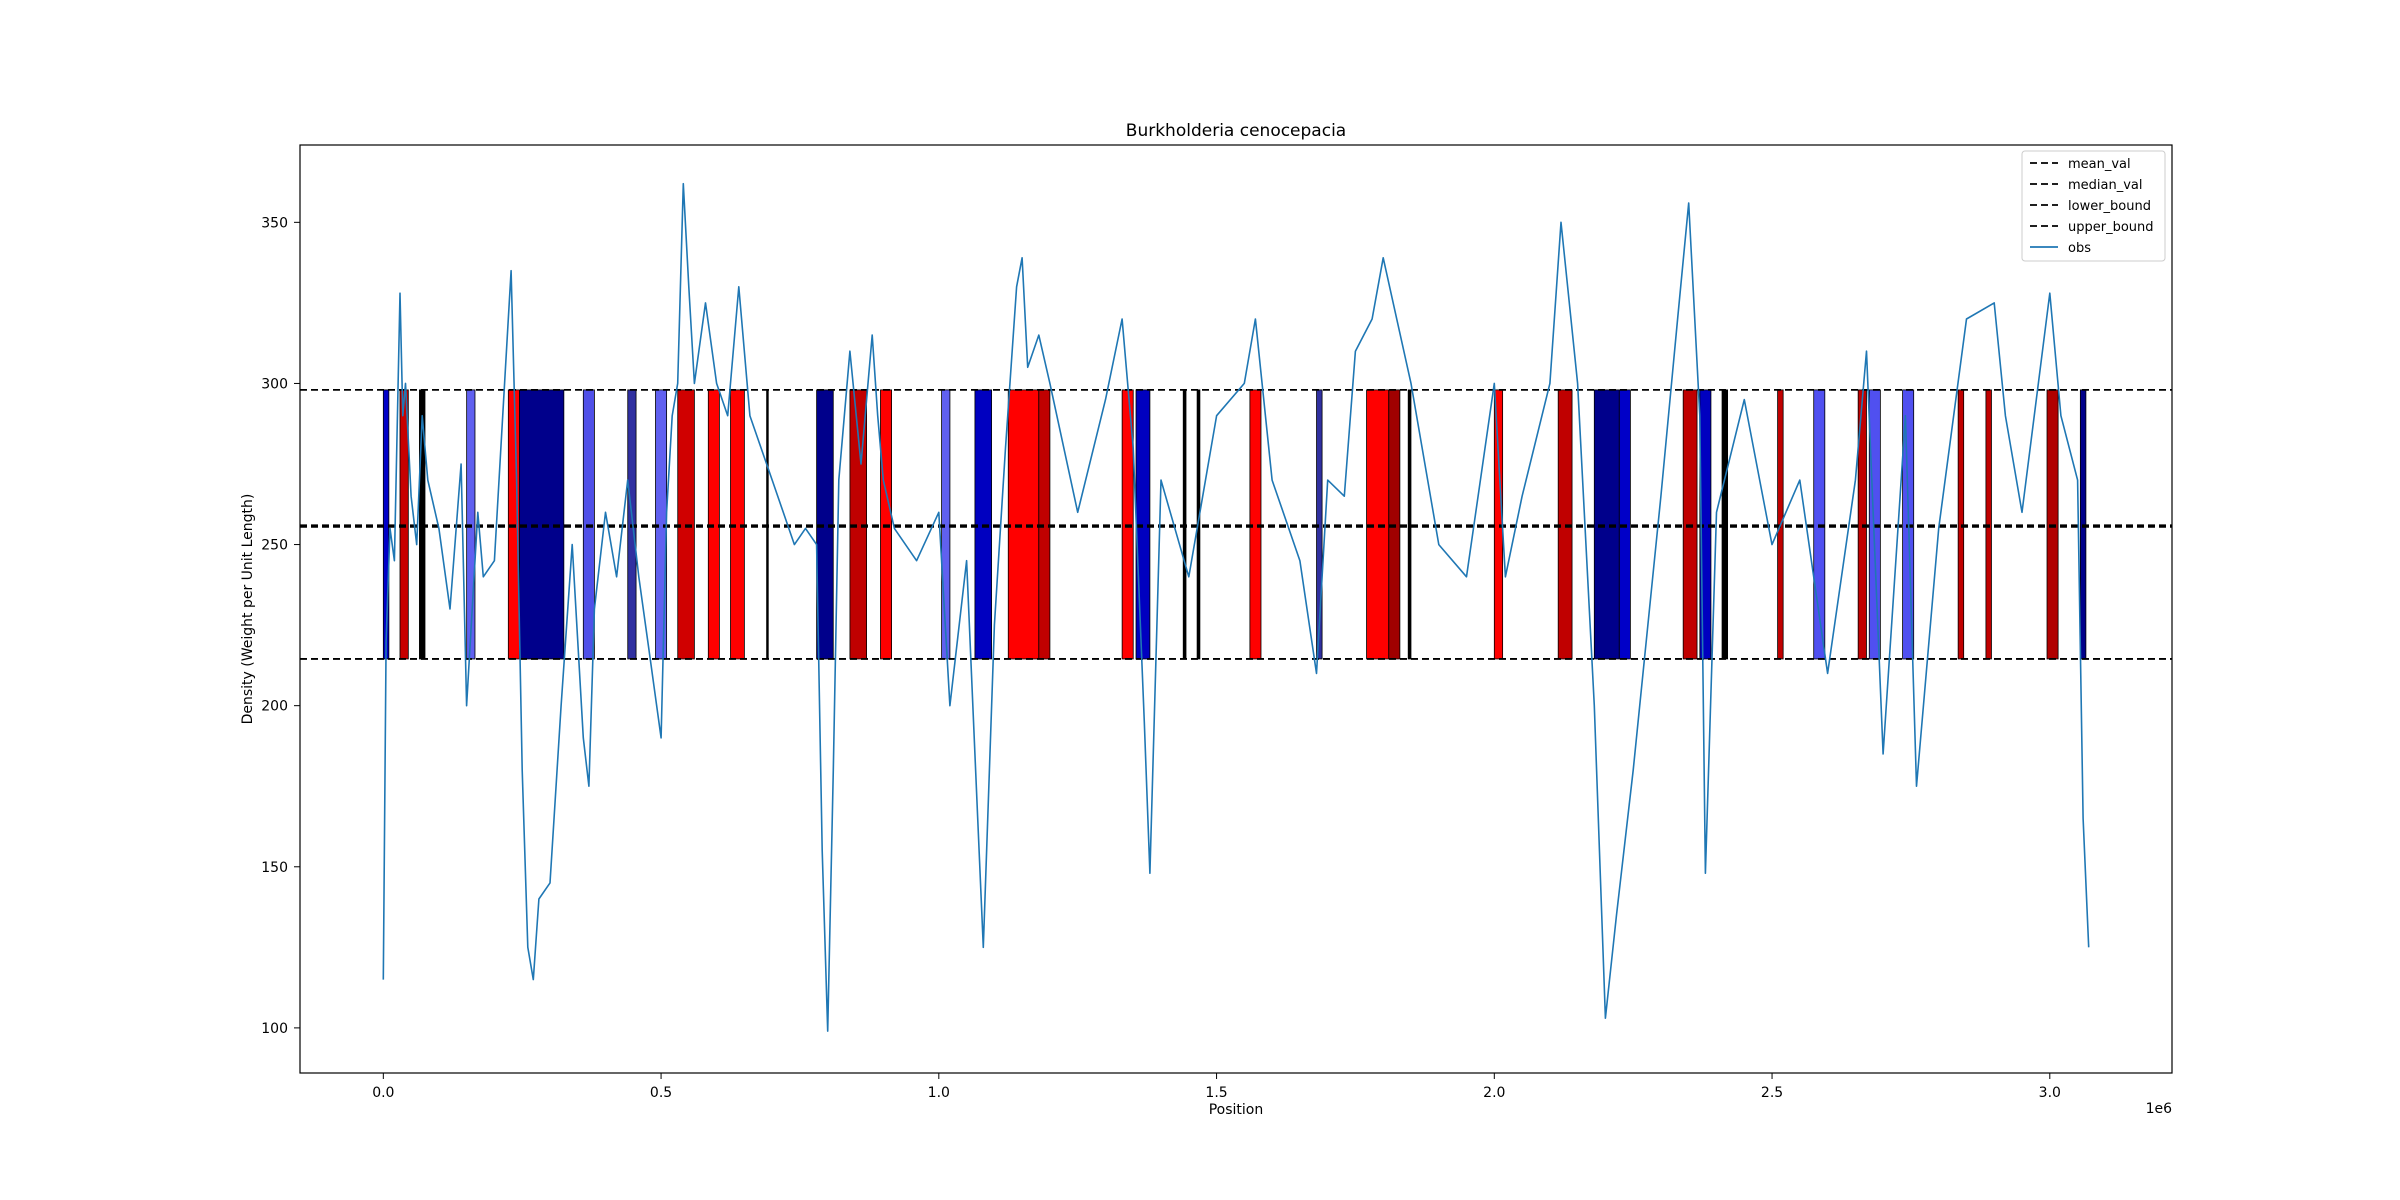  I want to click on y-tick-label: 300, so click(274, 384).